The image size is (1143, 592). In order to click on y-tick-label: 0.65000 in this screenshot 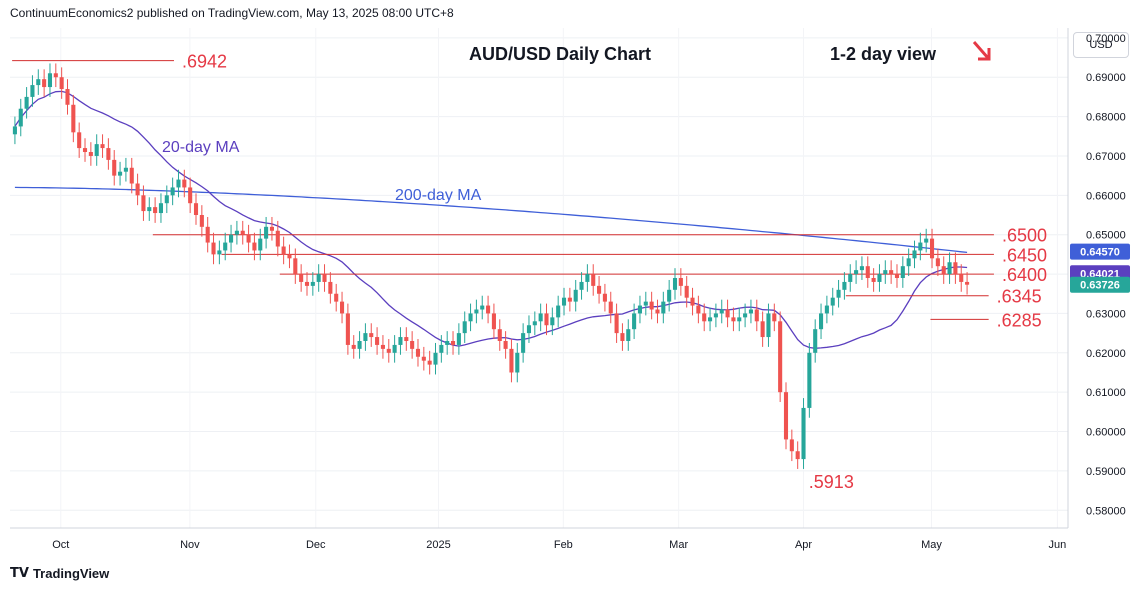, I will do `click(1106, 236)`.